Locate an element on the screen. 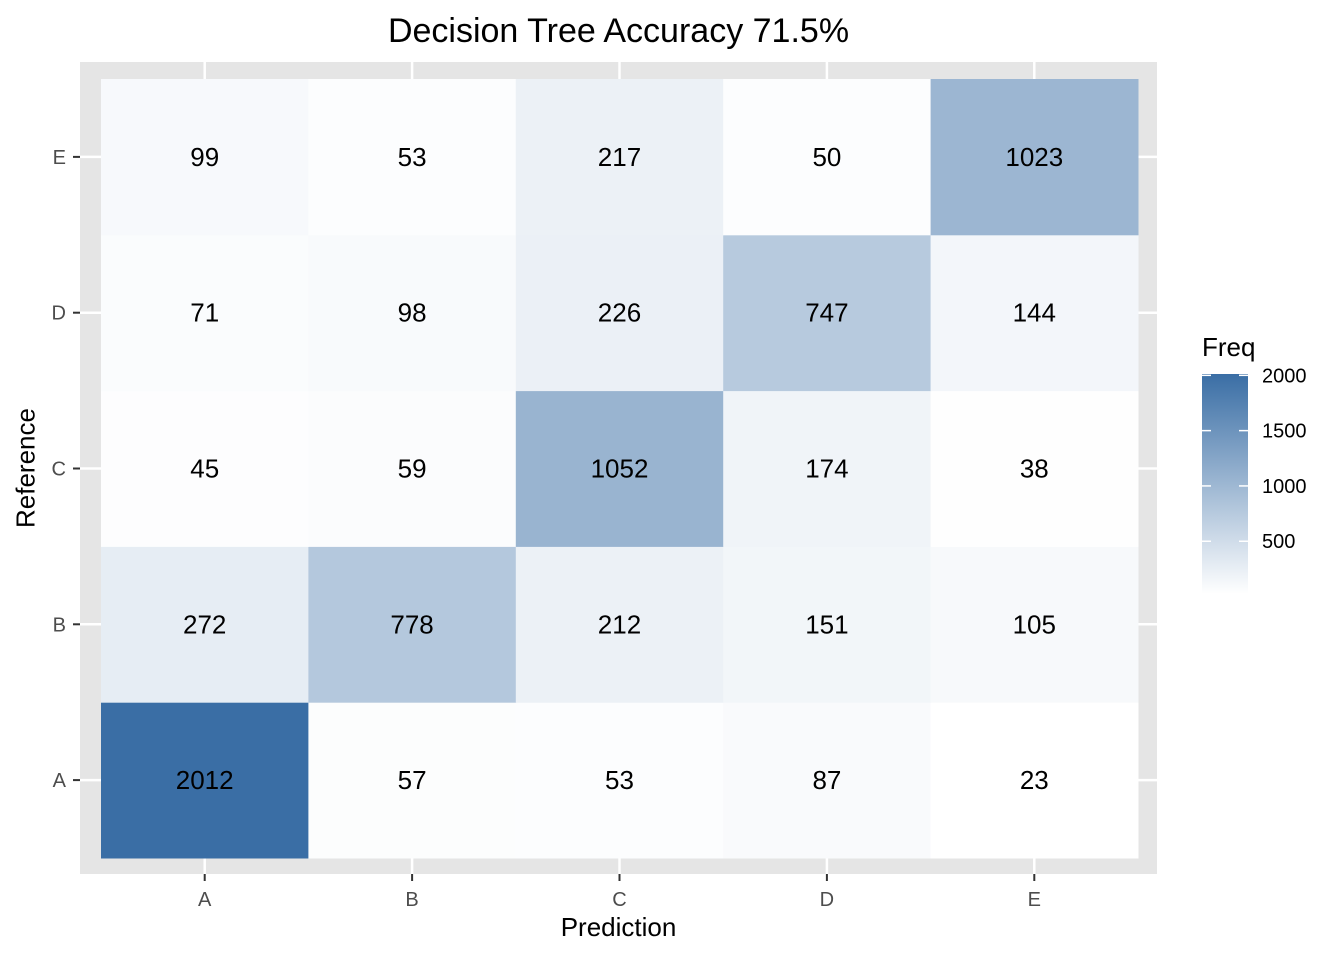  heatmap-cell-E-D is located at coordinates (827, 157).